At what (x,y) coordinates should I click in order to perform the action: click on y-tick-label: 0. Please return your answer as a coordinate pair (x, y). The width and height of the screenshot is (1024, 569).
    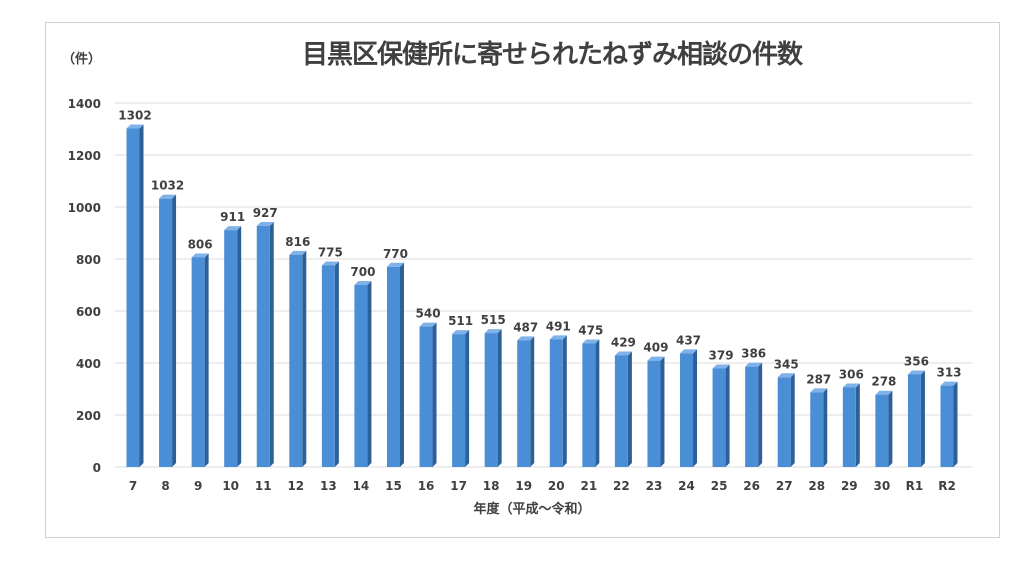
    Looking at the image, I should click on (97, 468).